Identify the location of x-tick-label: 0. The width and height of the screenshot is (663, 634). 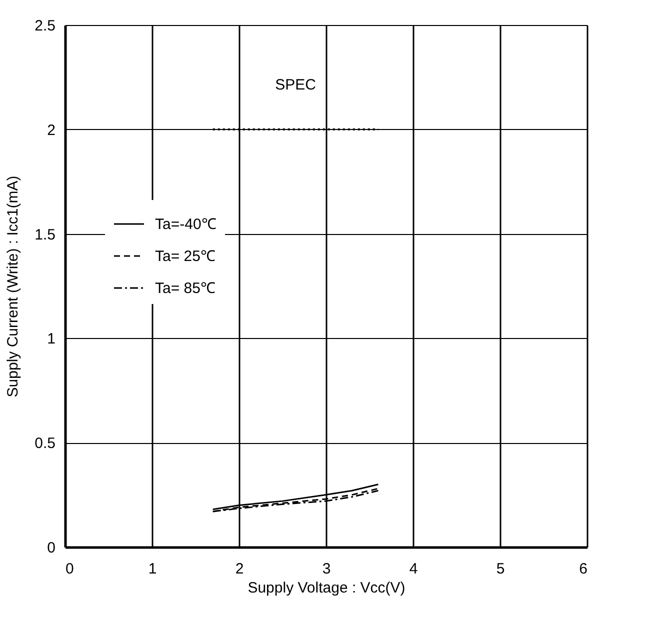
(70, 569).